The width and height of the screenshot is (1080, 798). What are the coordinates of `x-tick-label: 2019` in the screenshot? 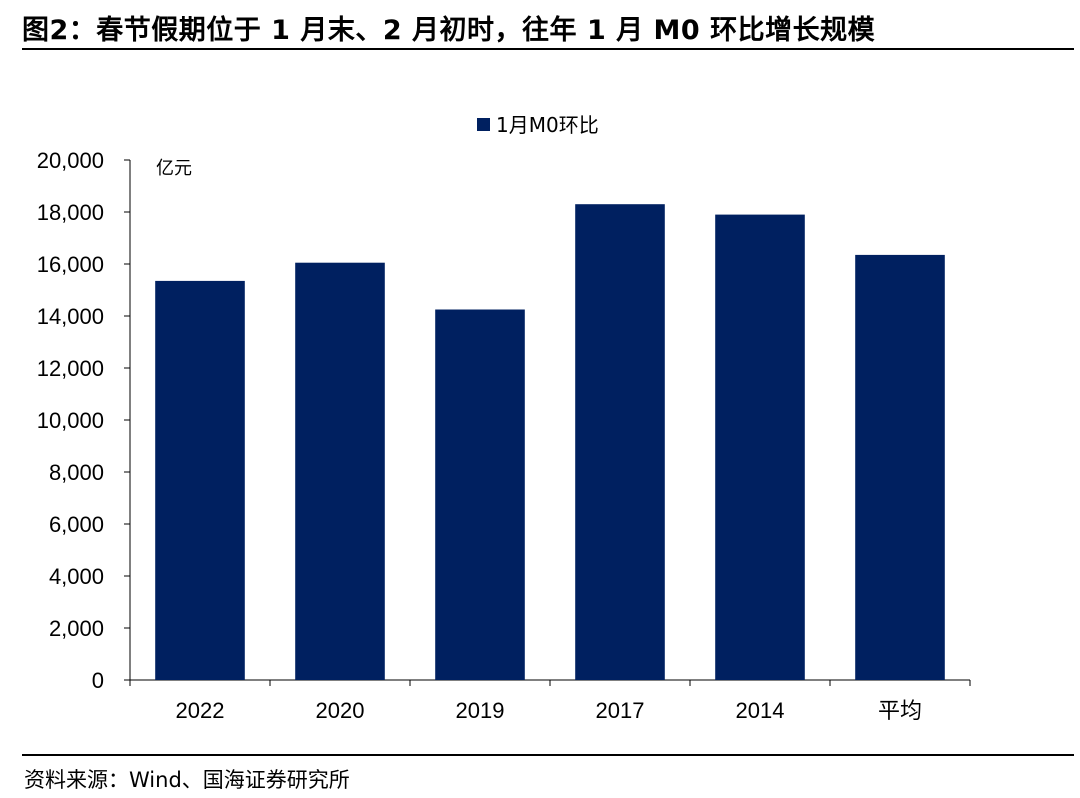 It's located at (480, 710).